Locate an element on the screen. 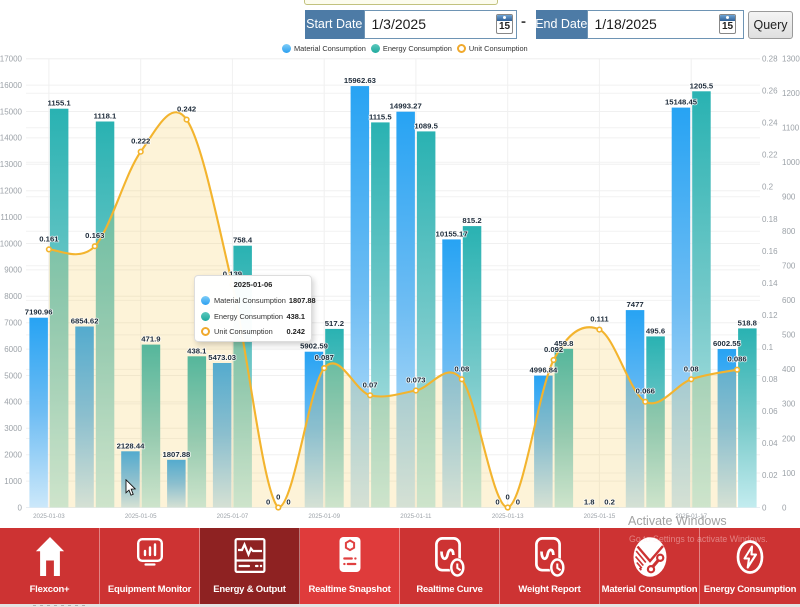  svg-text: 1118.1 is located at coordinates (105, 116).